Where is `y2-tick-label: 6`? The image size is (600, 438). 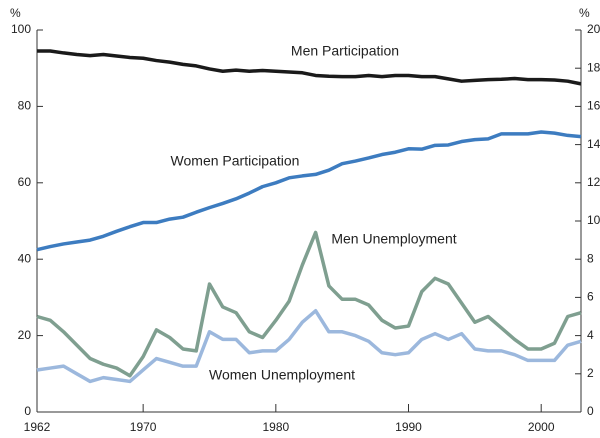 y2-tick-label: 6 is located at coordinates (590, 297).